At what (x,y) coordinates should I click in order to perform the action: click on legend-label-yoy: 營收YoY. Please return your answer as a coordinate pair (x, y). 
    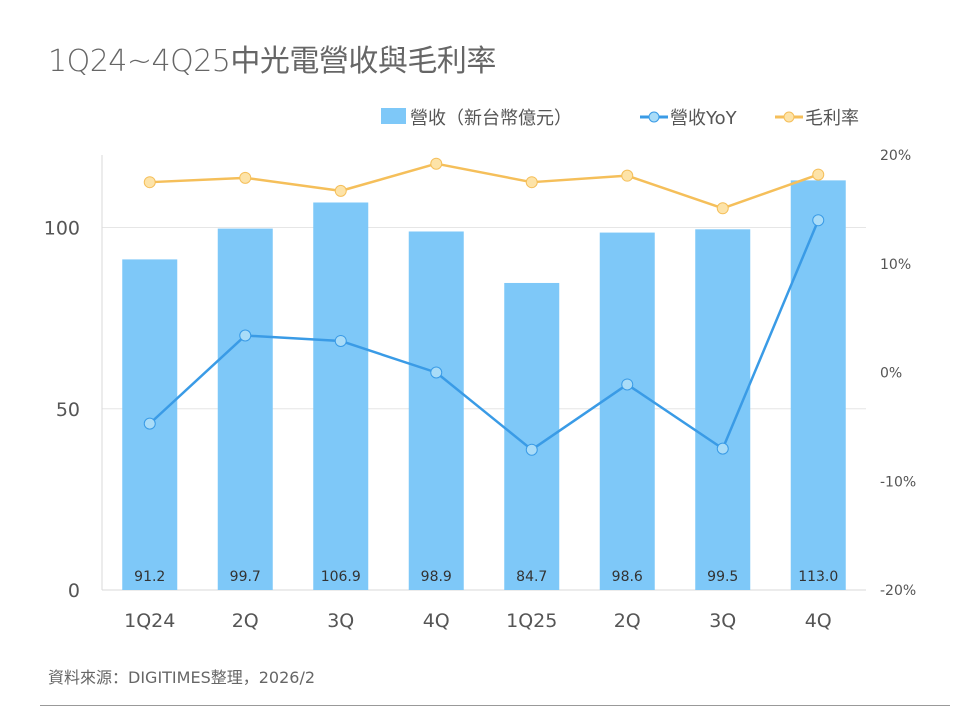
    Looking at the image, I should click on (704, 118).